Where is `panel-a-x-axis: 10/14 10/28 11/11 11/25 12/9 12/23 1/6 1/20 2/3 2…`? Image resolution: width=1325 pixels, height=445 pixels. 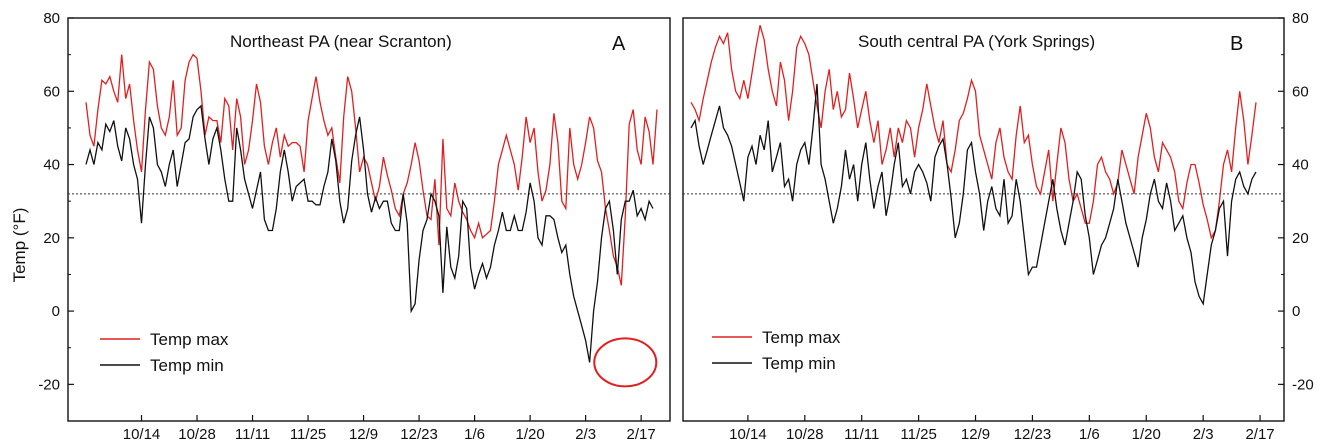
panel-a-x-axis: 10/14 10/28 11/11 11/25 12/9 12/23 1/6 1/20 2/3 2… is located at coordinates (389, 429).